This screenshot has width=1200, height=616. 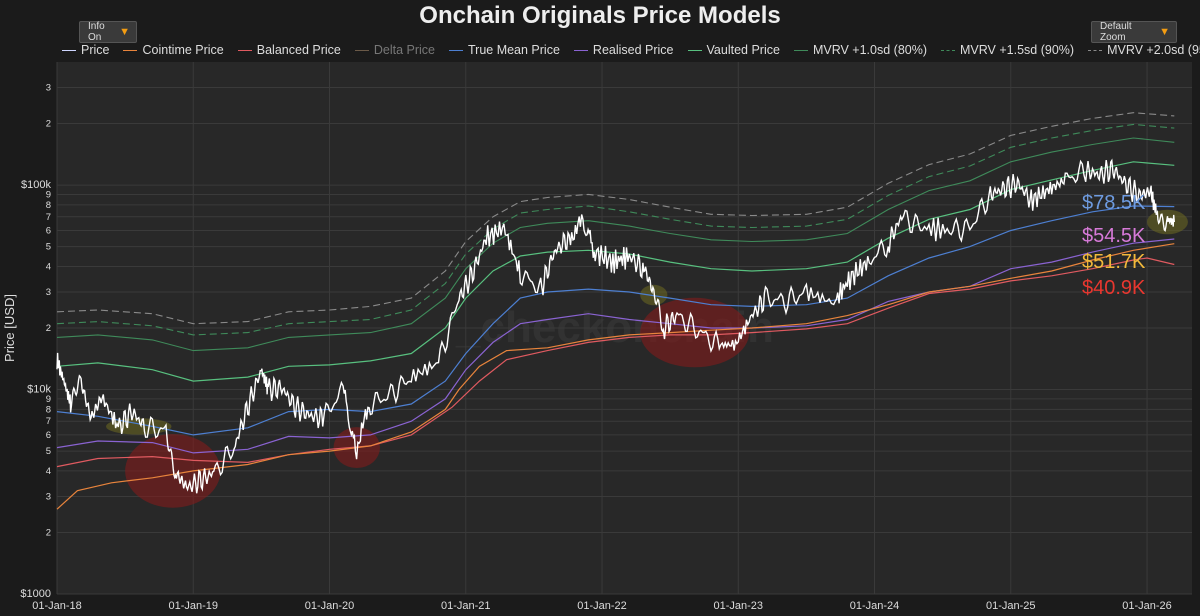 I want to click on legend-item: Cointime Price, so click(x=173, y=50).